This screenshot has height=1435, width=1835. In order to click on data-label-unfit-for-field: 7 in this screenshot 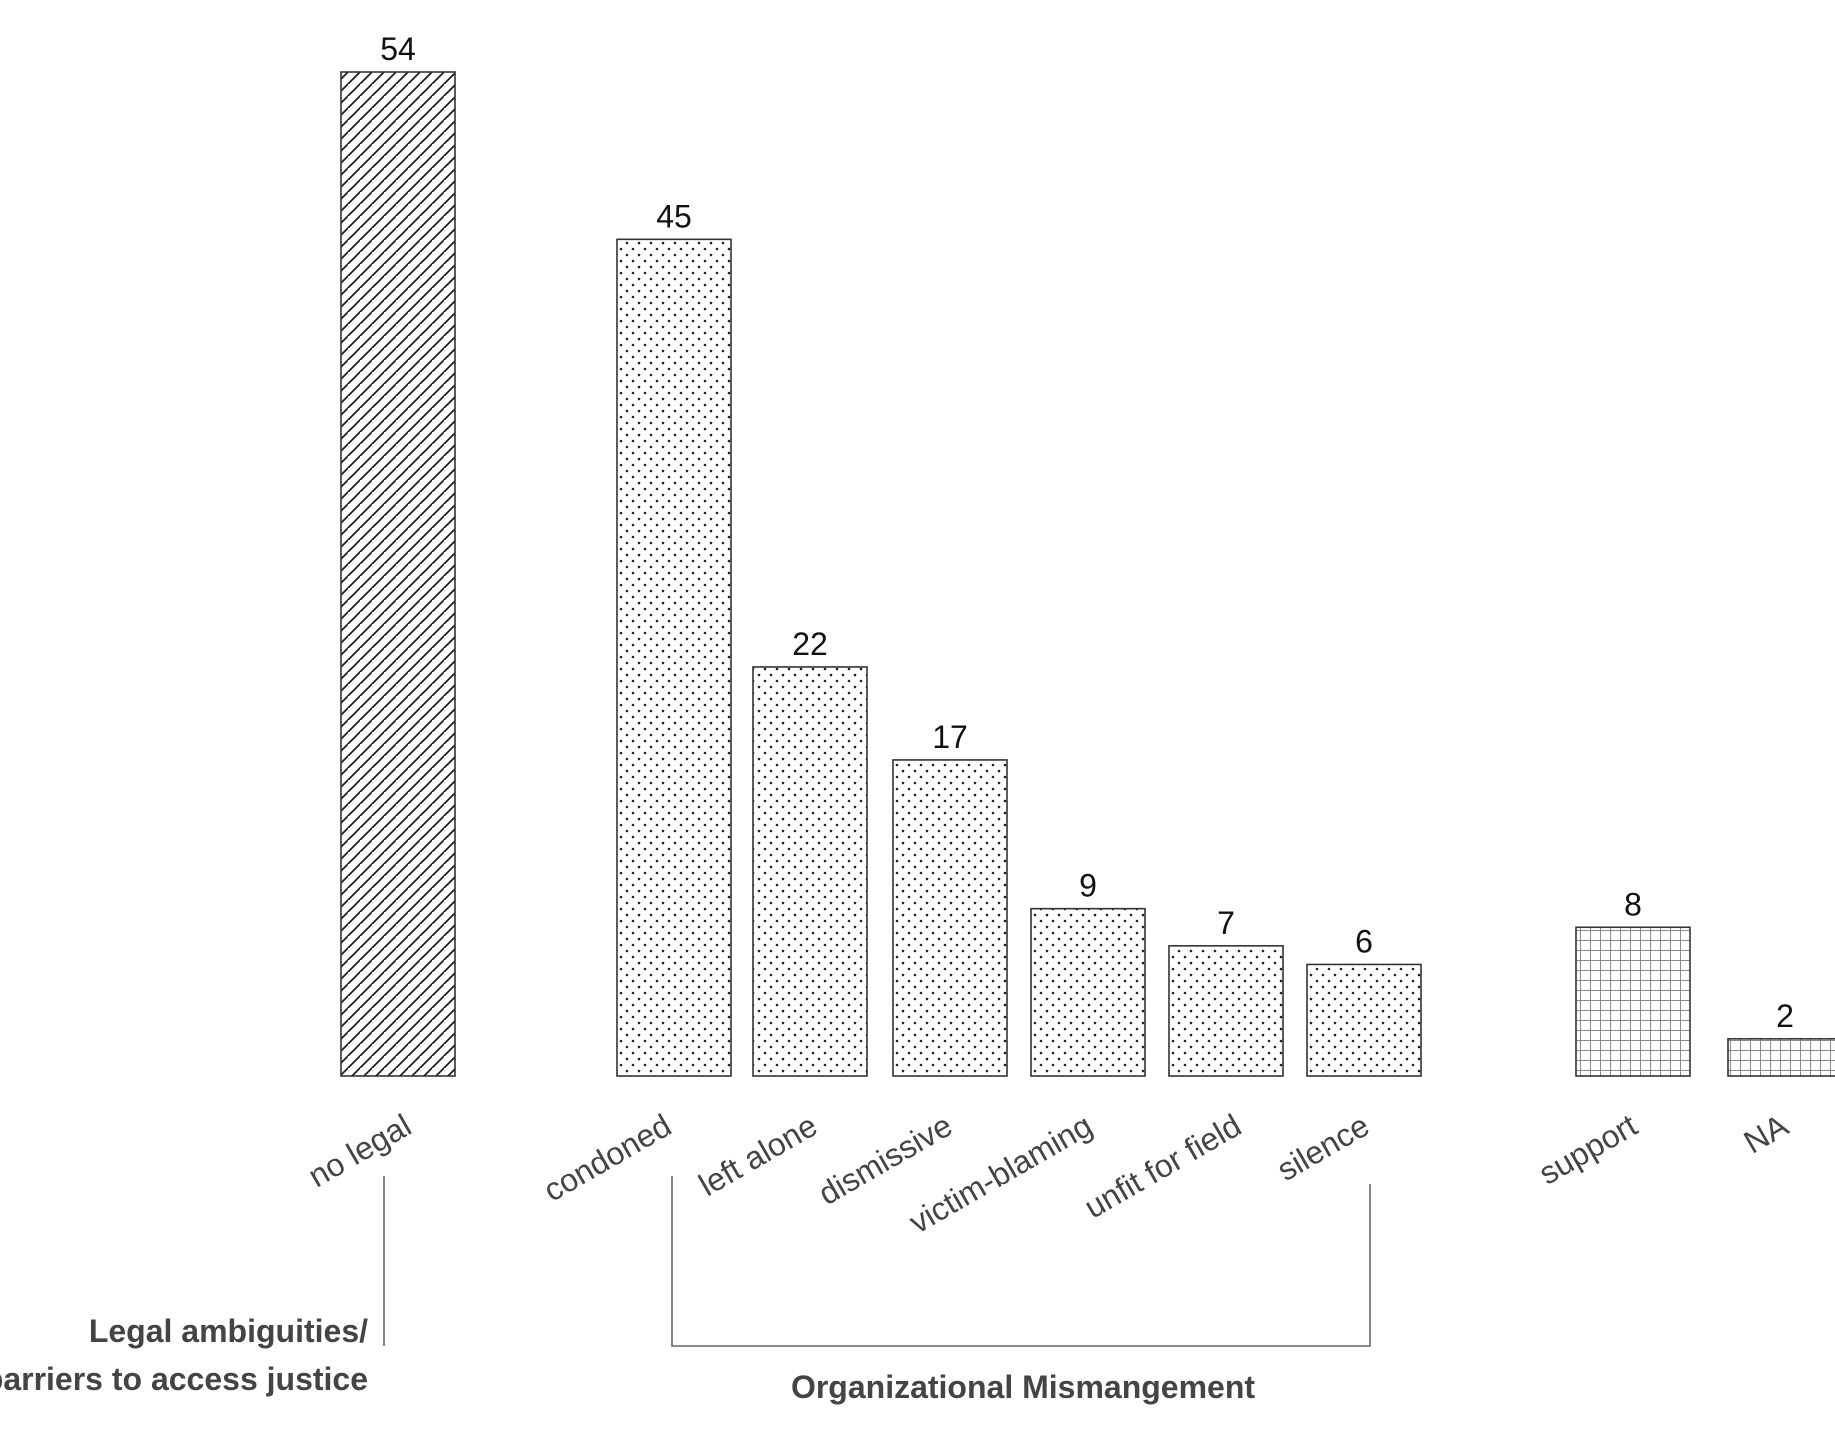, I will do `click(1226, 923)`.